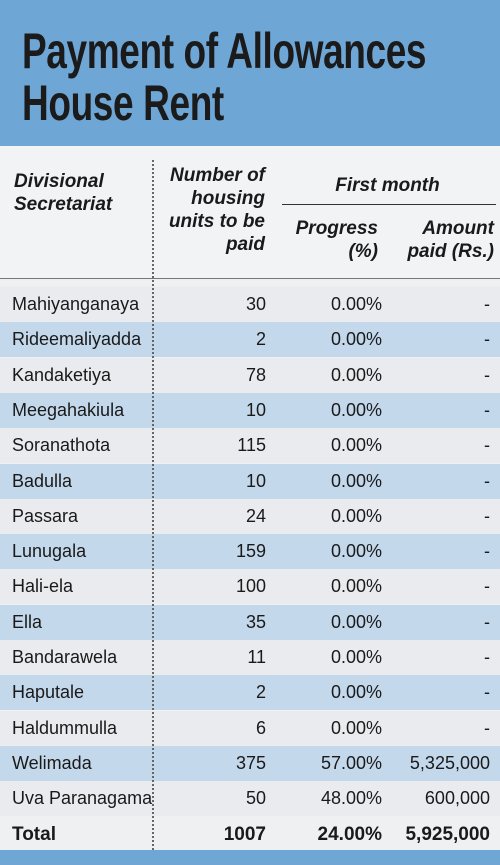 This screenshot has height=865, width=500. What do you see at coordinates (351, 798) in the screenshot?
I see `progress-cell: 48.00%` at bounding box center [351, 798].